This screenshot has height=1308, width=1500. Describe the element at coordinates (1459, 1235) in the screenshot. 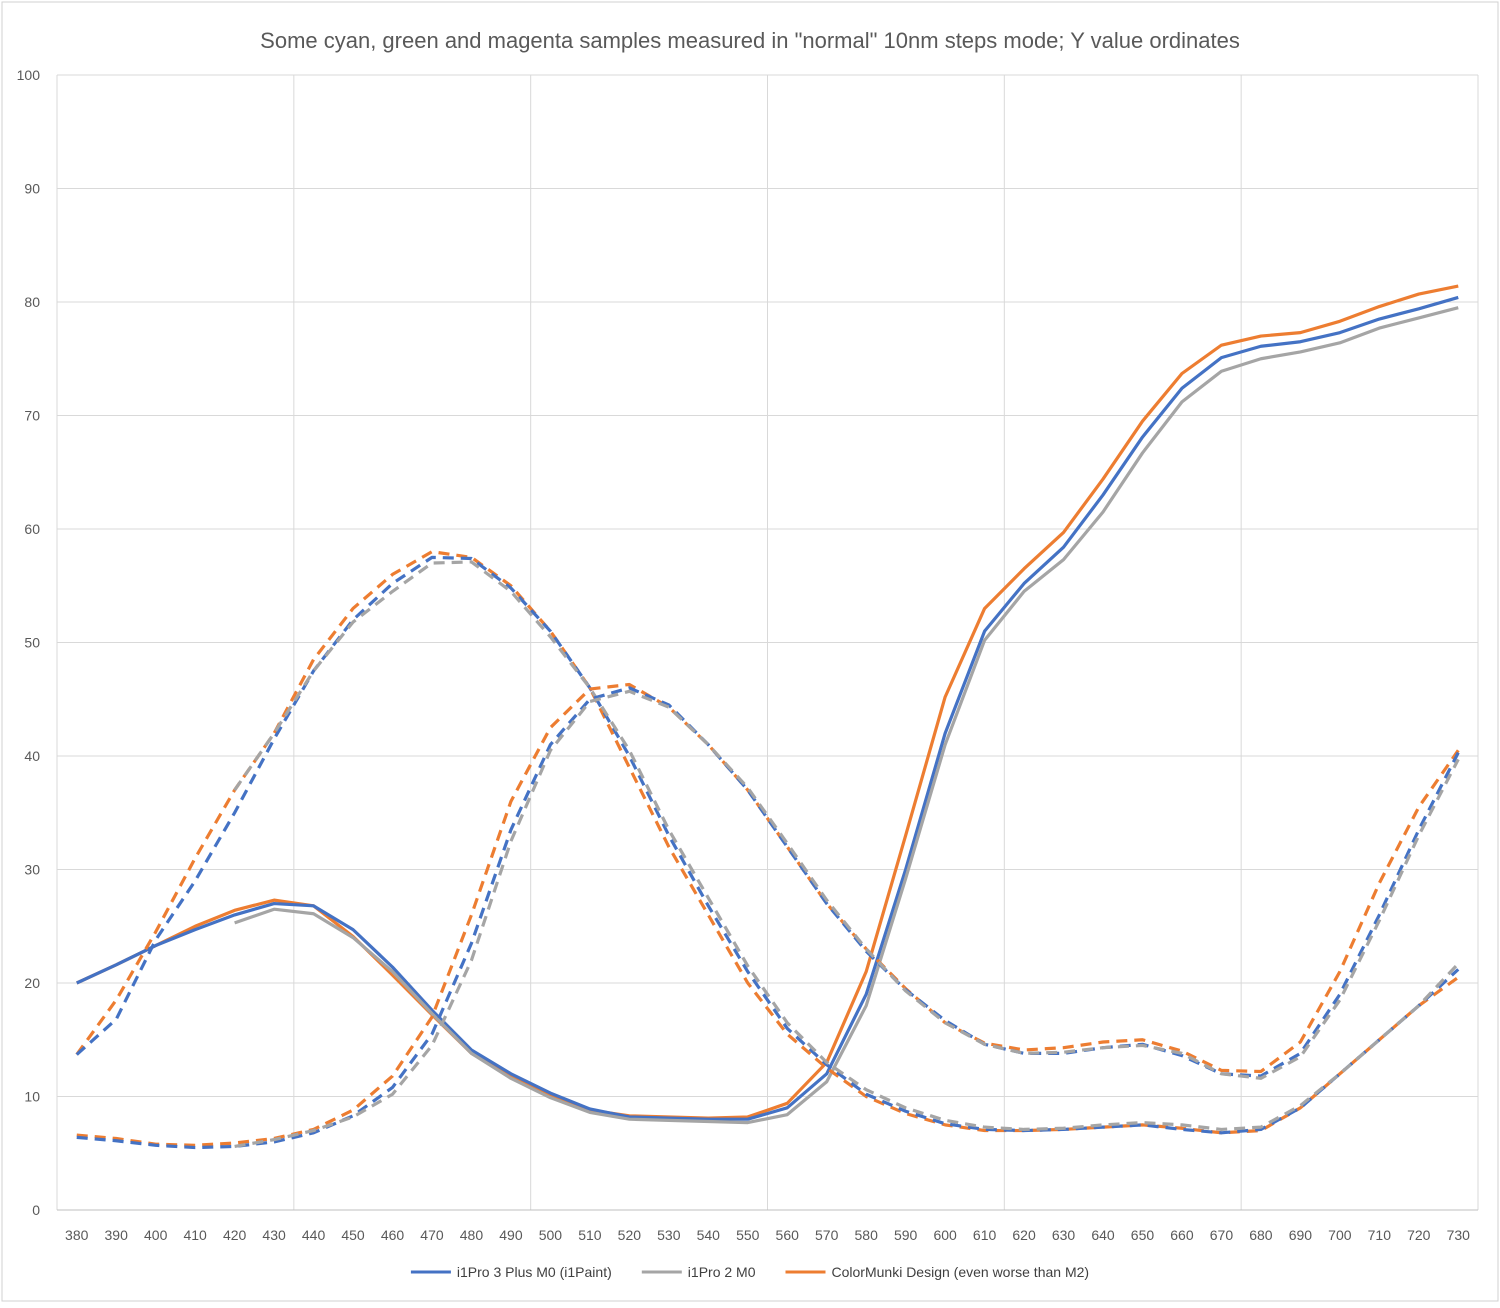

I see `x-tick-label-730: 730` at that location.